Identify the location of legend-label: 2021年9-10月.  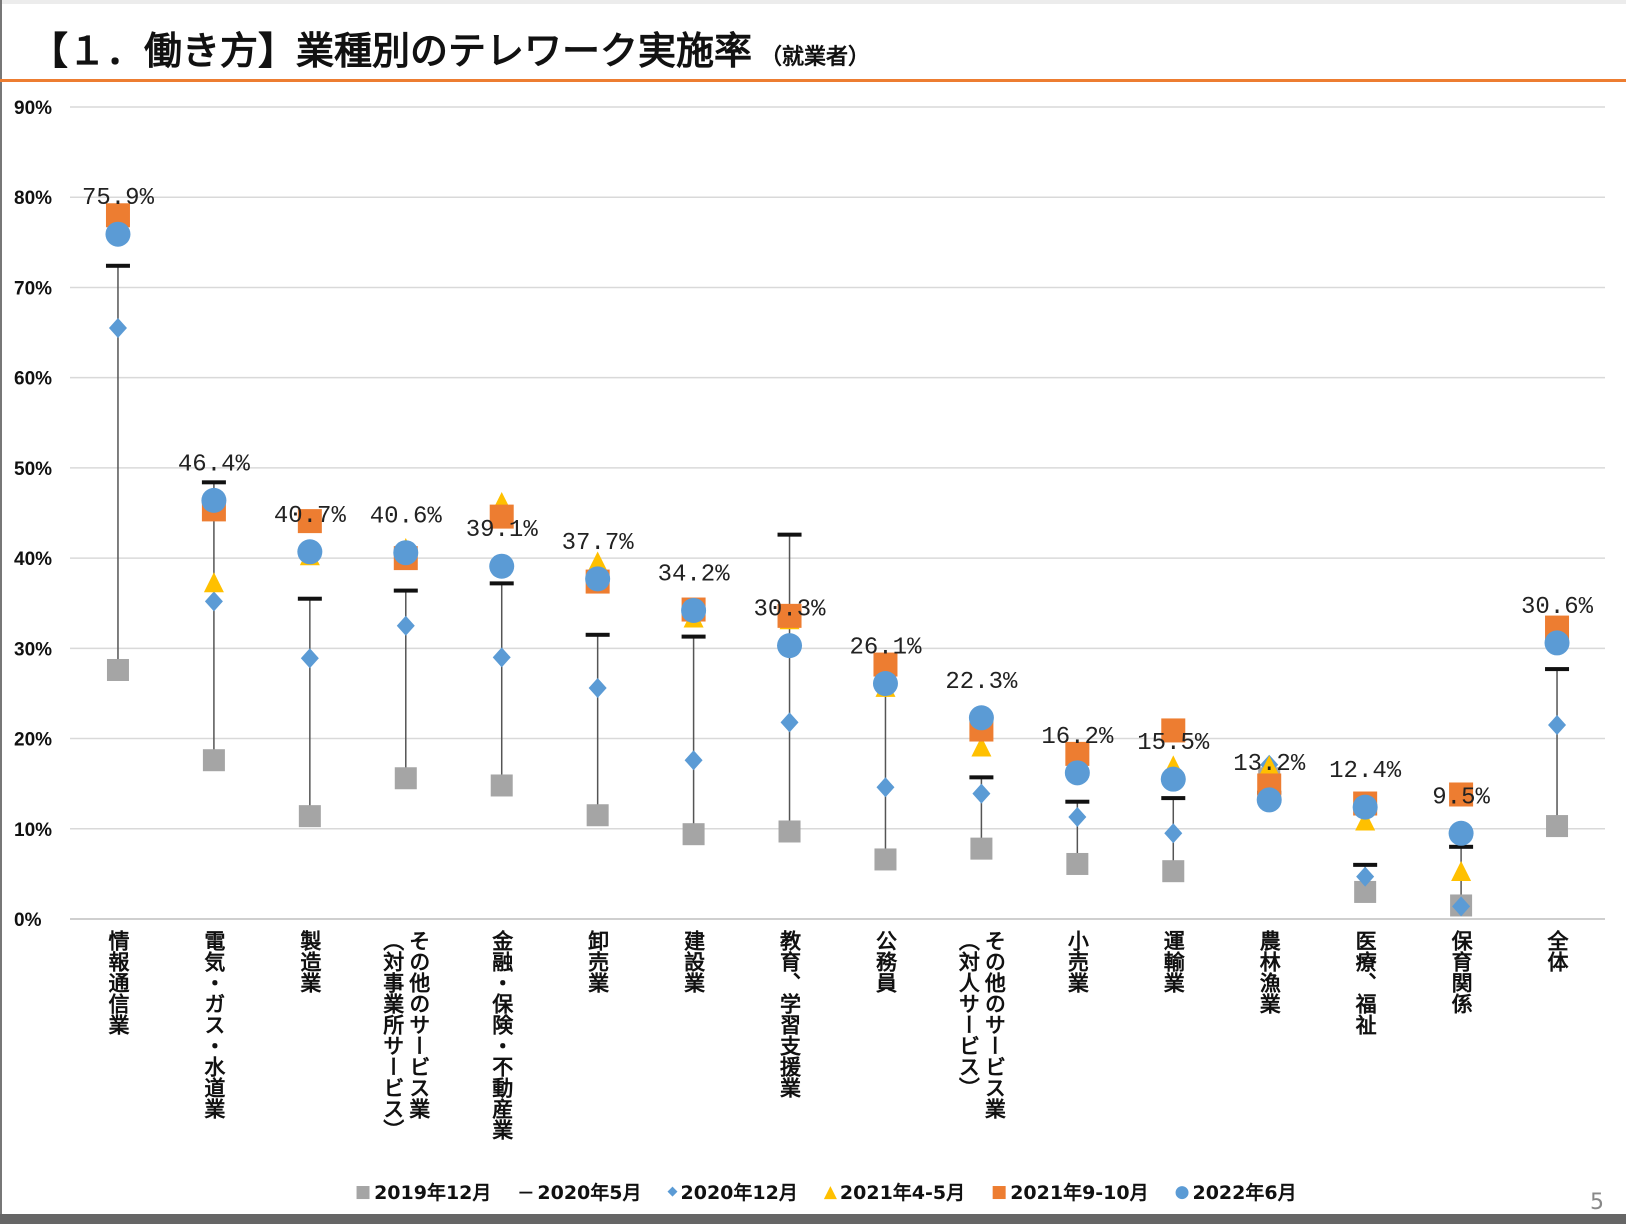
(1079, 1193).